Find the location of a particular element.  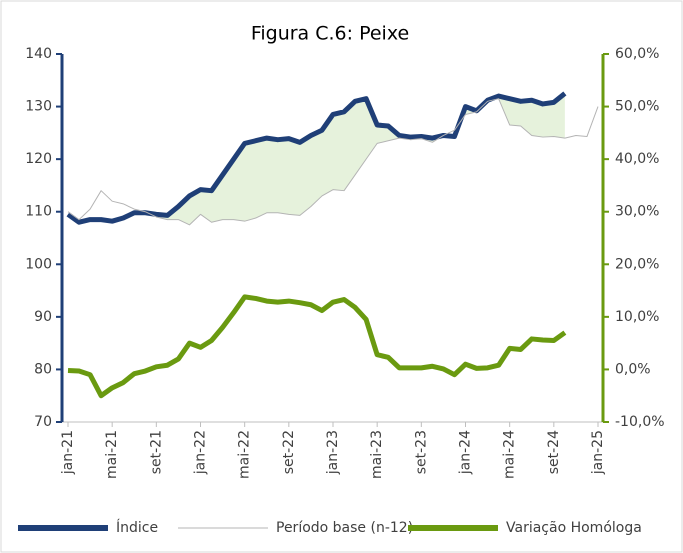

legend-label: Variação Homóloga is located at coordinates (574, 528).